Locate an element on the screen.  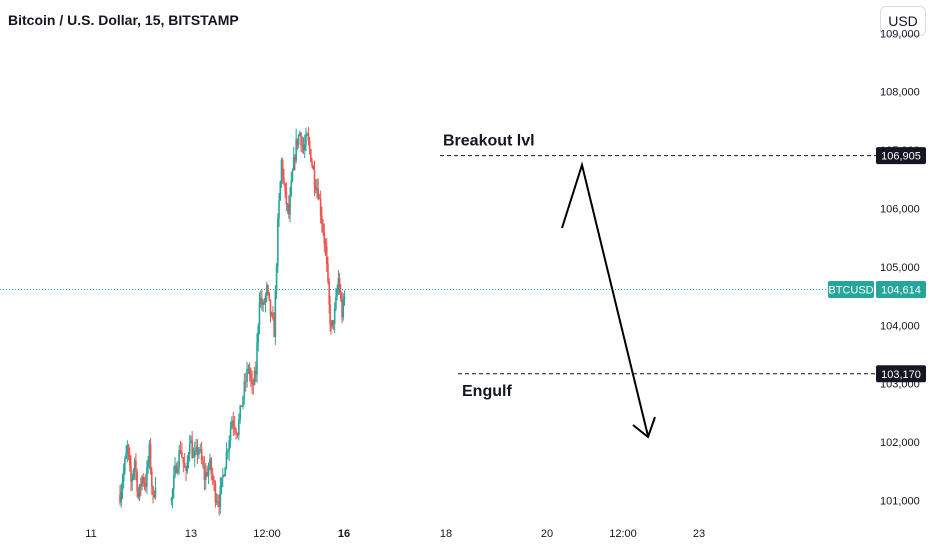
breakout-annotation: Breakout lvl is located at coordinates (489, 141).